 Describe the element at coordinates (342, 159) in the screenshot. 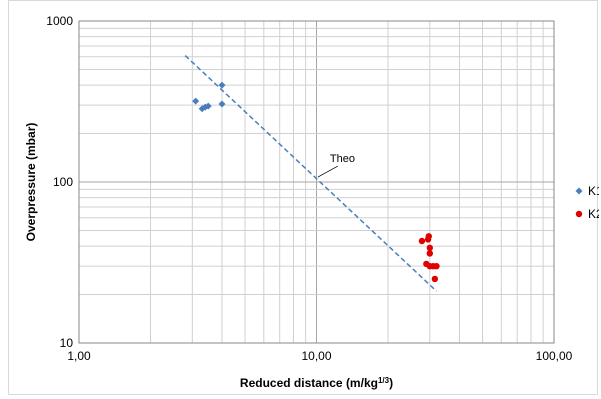

I see `theory-label: Theo` at that location.